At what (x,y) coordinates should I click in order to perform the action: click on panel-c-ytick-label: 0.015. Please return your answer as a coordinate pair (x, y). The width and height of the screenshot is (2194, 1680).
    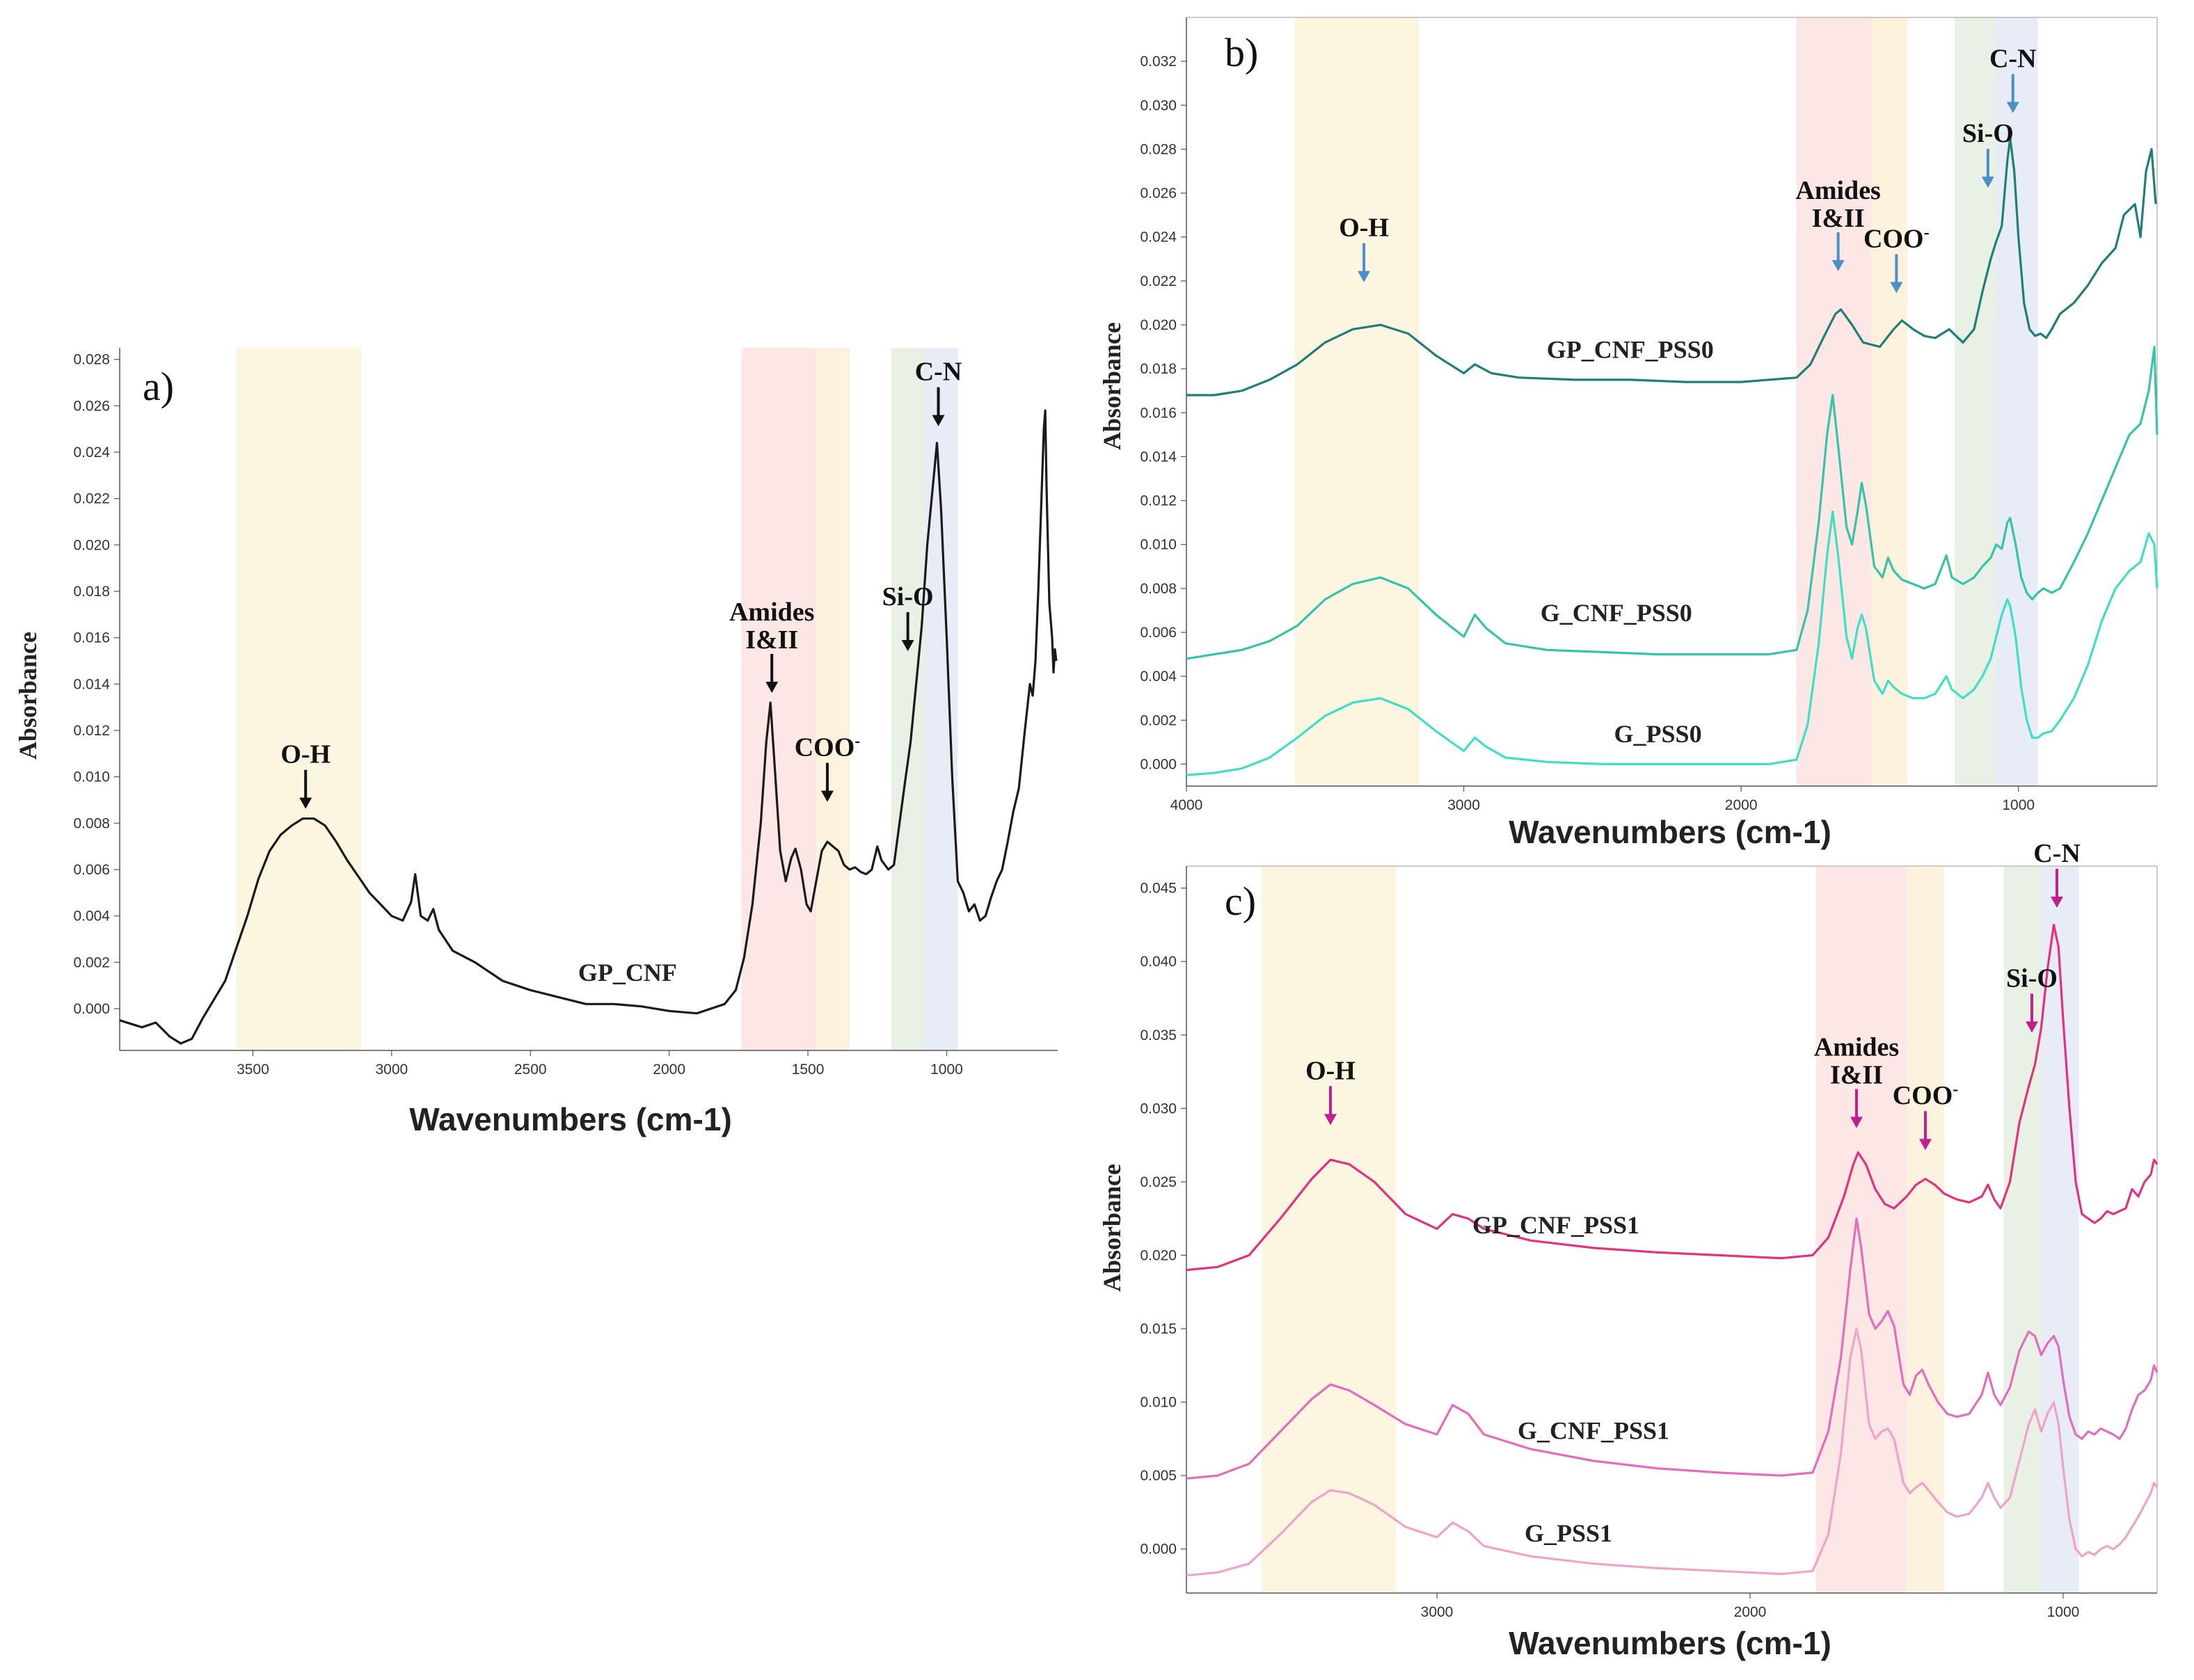
    Looking at the image, I should click on (1158, 1329).